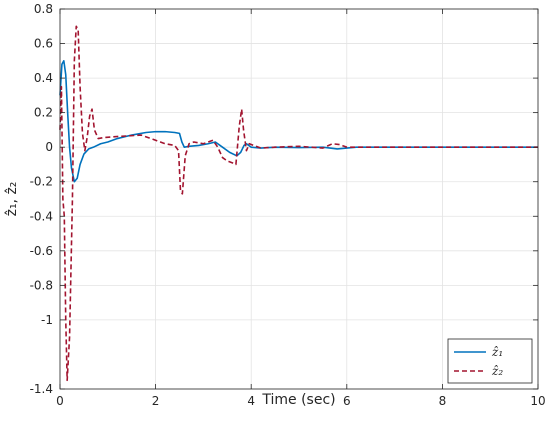 Image resolution: width=550 pixels, height=441 pixels. I want to click on y-tick-label: -0.2, so click(41, 182).